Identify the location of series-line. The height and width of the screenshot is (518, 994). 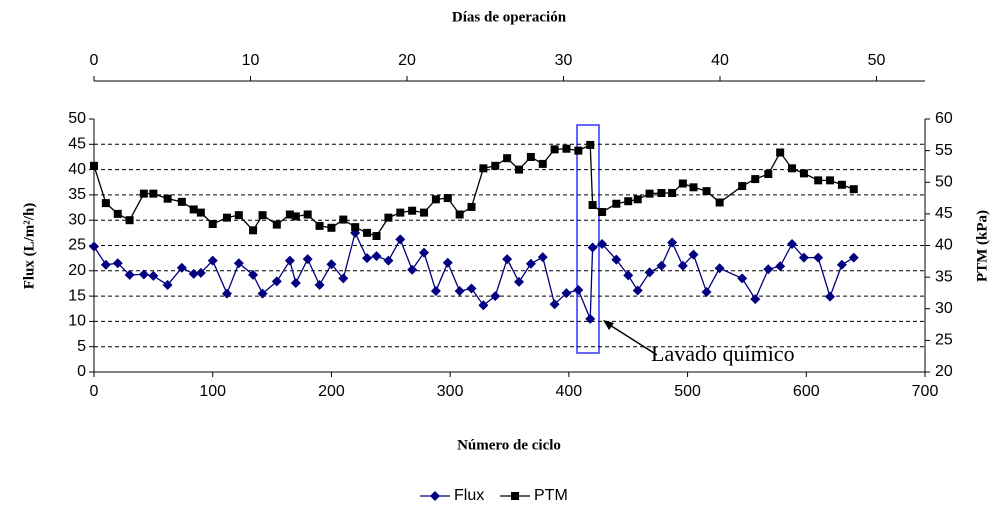
(473, 190).